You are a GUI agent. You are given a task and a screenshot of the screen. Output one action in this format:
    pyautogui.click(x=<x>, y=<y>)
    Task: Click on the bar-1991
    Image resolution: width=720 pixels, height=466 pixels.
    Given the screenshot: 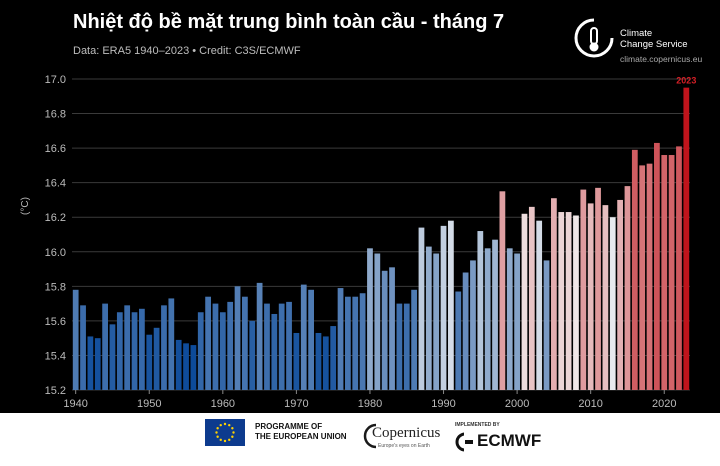 What is the action you would take?
    pyautogui.click(x=451, y=305)
    